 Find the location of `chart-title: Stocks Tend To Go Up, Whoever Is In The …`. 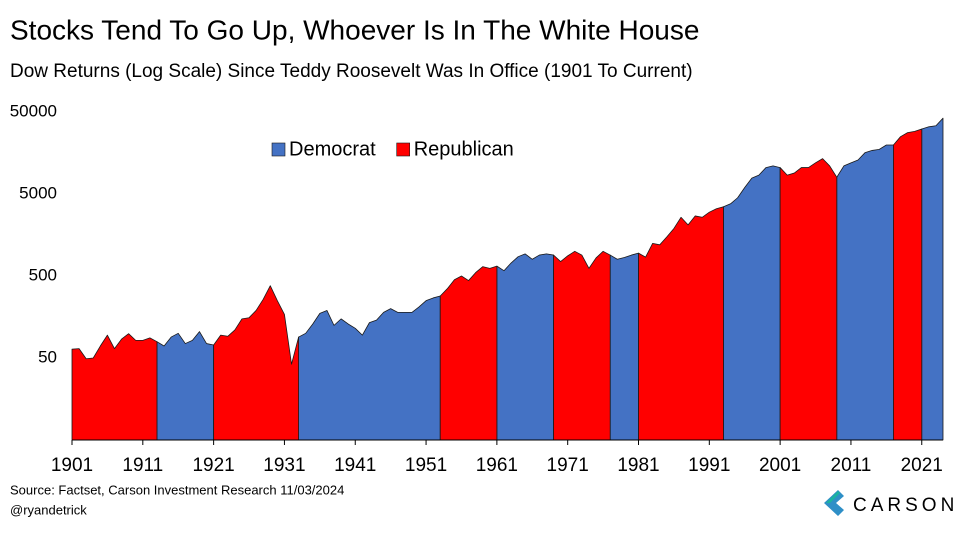

chart-title: Stocks Tend To Go Up, Whoever Is In The … is located at coordinates (354, 29).